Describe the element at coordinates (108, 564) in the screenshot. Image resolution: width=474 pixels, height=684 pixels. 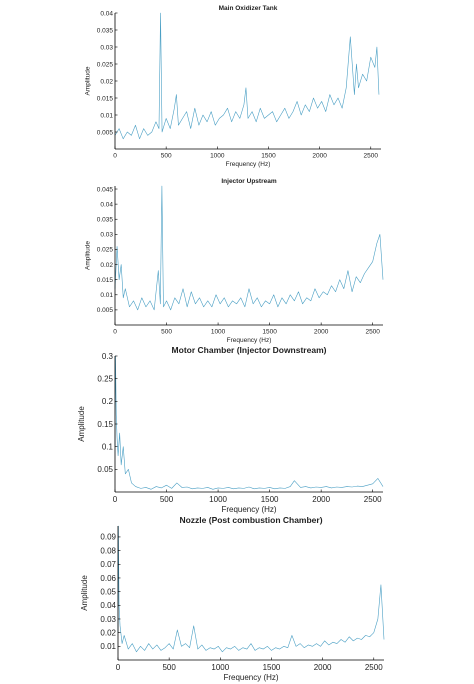
I see `y-tick-label: 0.07` at that location.